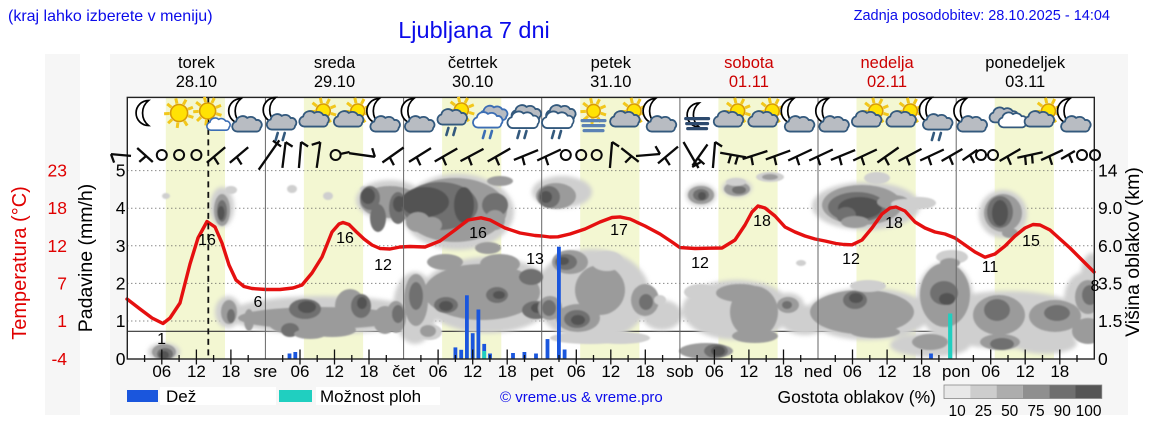 The image size is (1152, 443). I want to click on svg-text: © vreme.us & vreme.pro, so click(581, 397).